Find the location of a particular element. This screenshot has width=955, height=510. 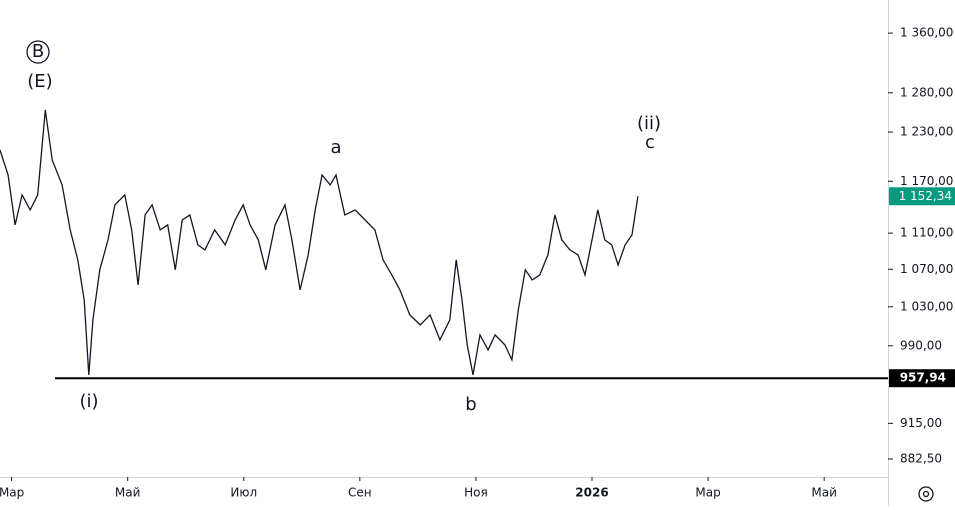

x-tick-label: Сен is located at coordinates (360, 493).